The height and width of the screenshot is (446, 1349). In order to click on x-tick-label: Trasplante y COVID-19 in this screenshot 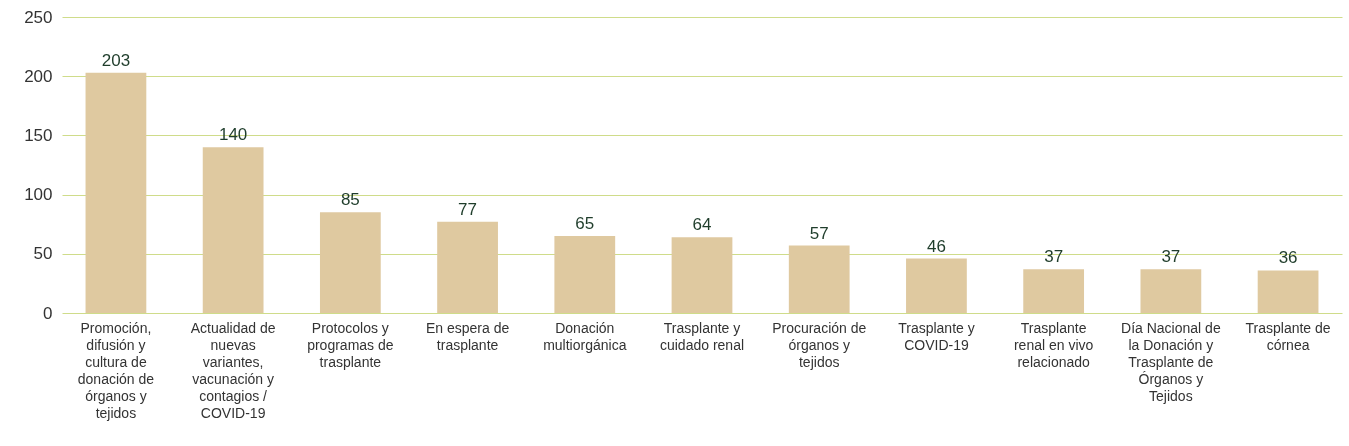, I will do `click(936, 336)`.